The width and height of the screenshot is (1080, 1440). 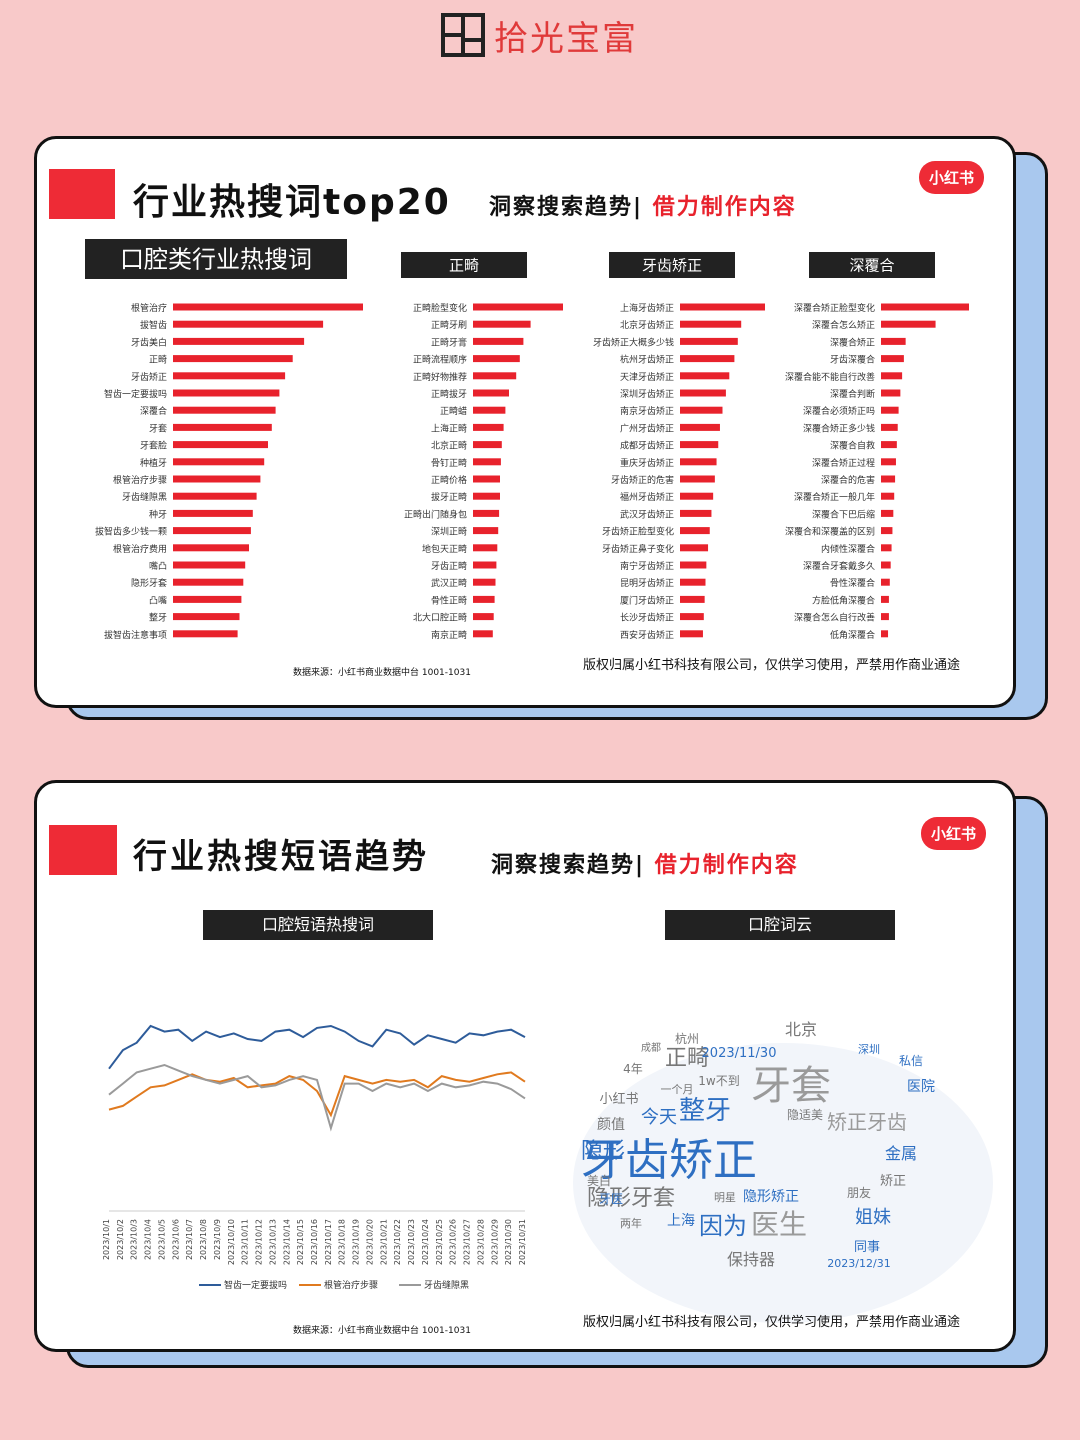 I want to click on card2-subtitle: 洞察搜索趋势| 借力制作内容, so click(x=645, y=863).